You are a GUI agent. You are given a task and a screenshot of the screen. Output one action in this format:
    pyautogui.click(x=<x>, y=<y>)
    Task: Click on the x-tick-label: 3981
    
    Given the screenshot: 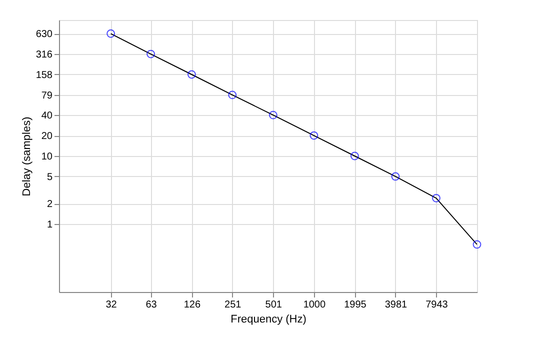 What is the action you would take?
    pyautogui.click(x=396, y=305)
    